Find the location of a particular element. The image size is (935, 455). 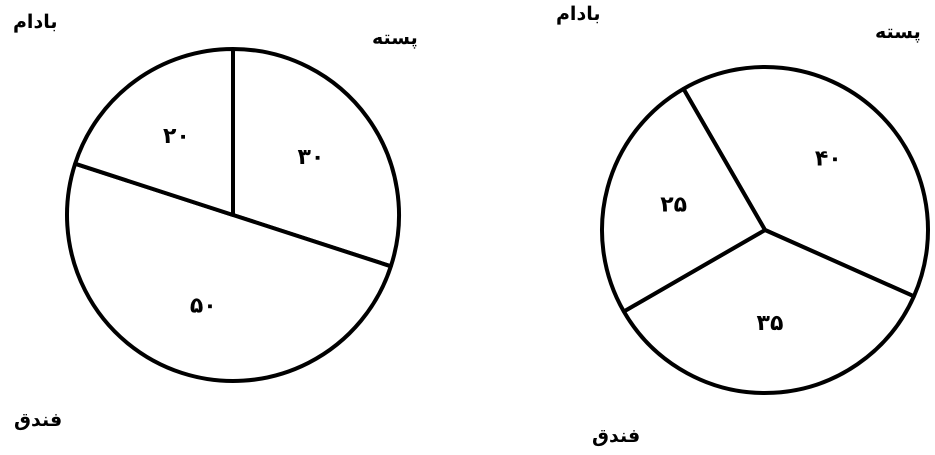

data-label: ۲۰ is located at coordinates (176, 136).